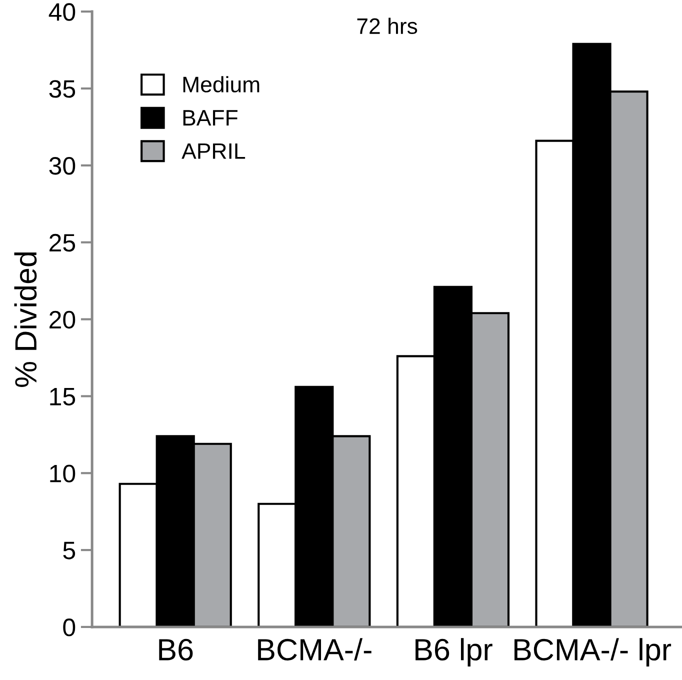 The width and height of the screenshot is (682, 680). What do you see at coordinates (69, 551) in the screenshot?
I see `y-tick-label: 5` at bounding box center [69, 551].